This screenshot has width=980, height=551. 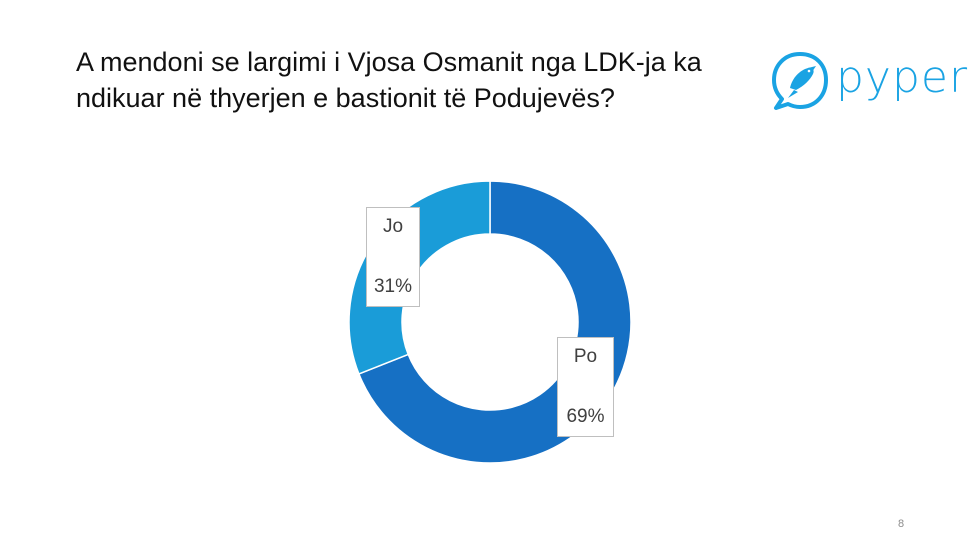 I want to click on pyper-logo: pyper, so click(x=868, y=81).